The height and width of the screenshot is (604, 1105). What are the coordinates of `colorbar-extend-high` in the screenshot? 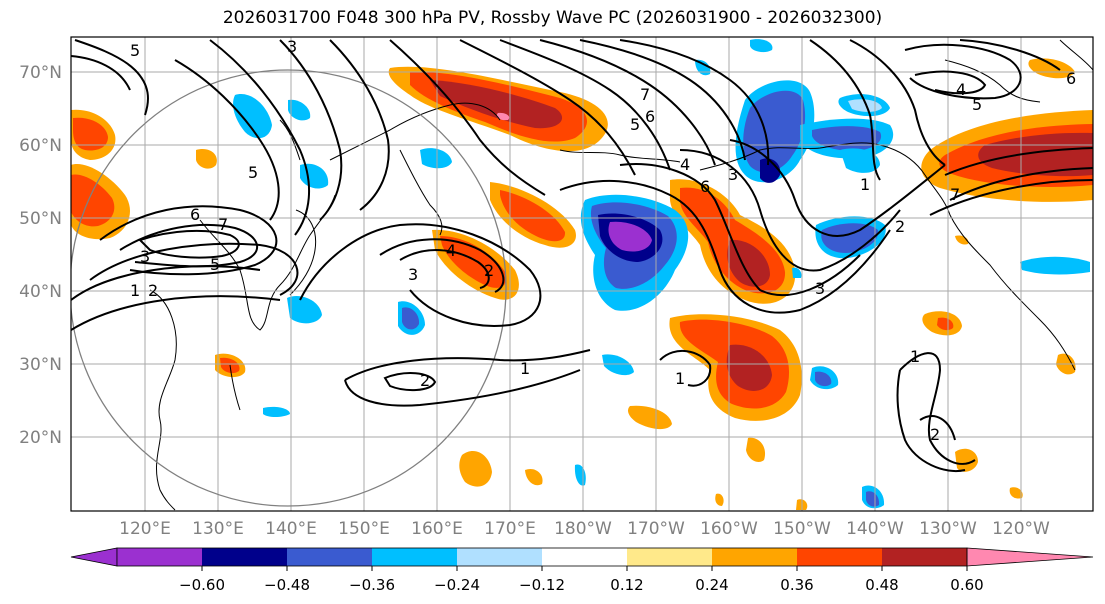 It's located at (1030, 557).